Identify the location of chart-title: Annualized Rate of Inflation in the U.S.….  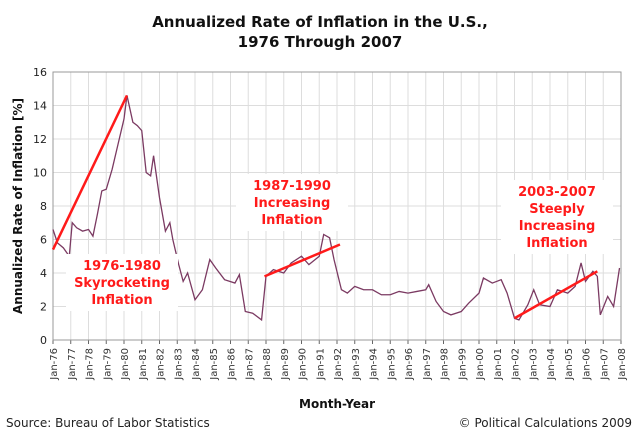
(320, 32).